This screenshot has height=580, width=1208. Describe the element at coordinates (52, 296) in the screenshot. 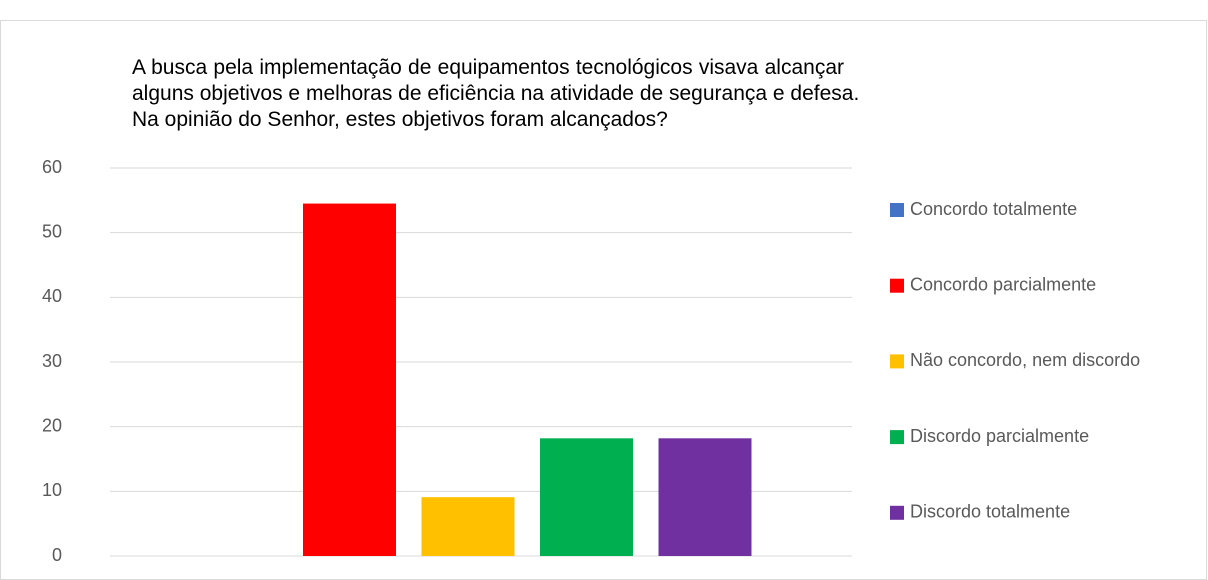

I see `y-tick-label: 40` at that location.